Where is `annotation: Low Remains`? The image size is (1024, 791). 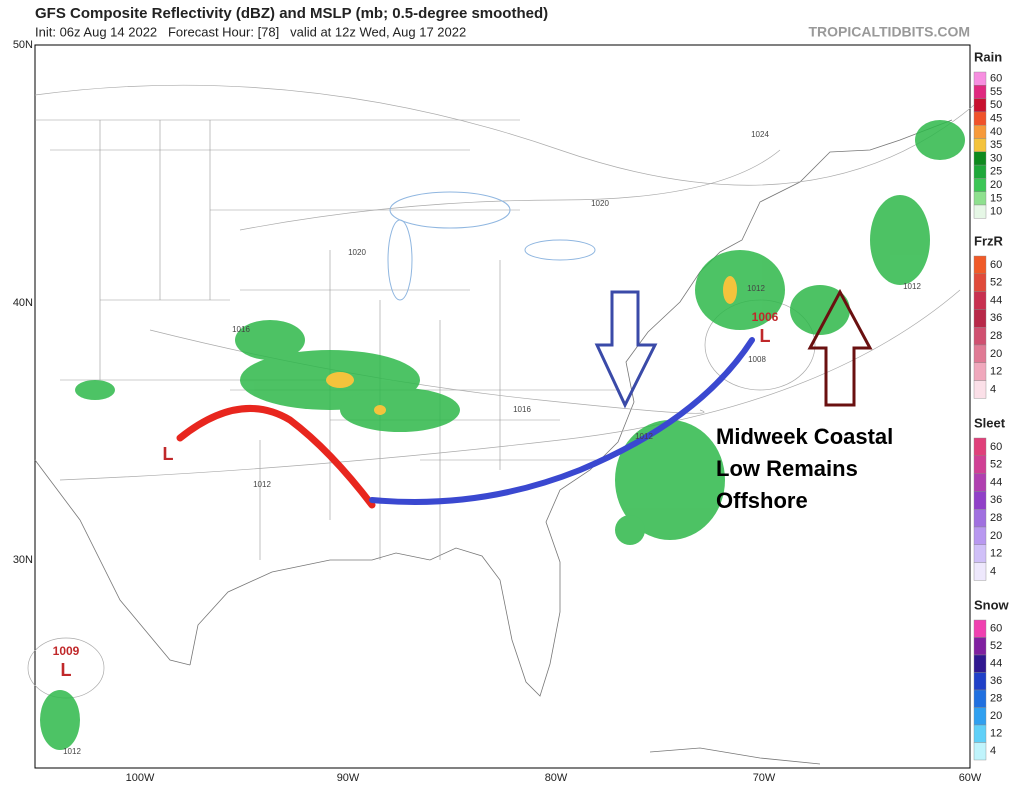
annotation: Low Remains is located at coordinates (787, 468).